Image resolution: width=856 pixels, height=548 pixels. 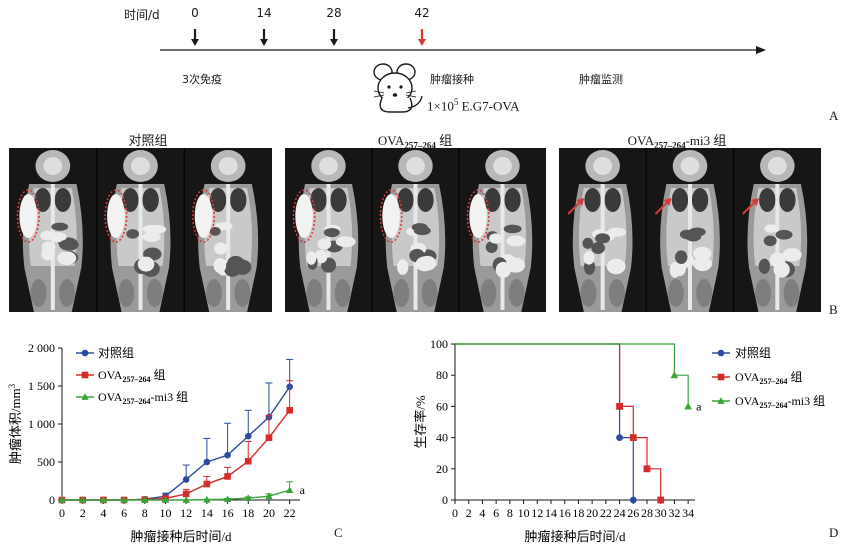 I want to click on x-tick-label: 18, so click(x=578, y=513).